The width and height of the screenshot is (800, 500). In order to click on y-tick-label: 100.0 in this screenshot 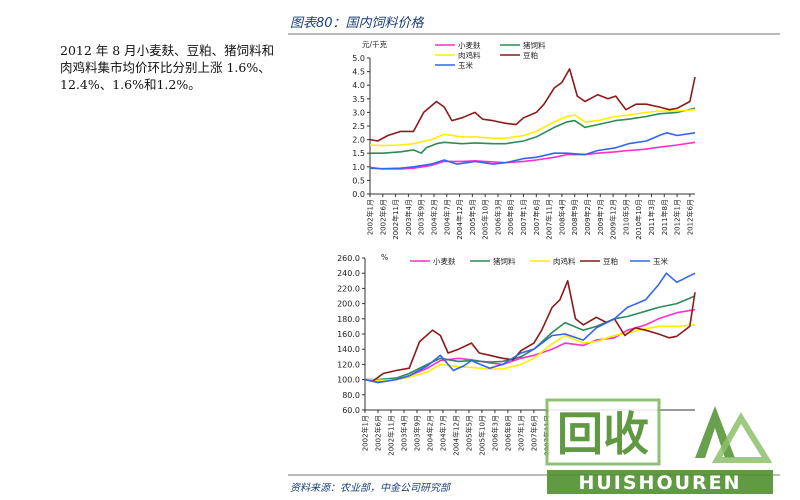, I will do `click(348, 380)`.